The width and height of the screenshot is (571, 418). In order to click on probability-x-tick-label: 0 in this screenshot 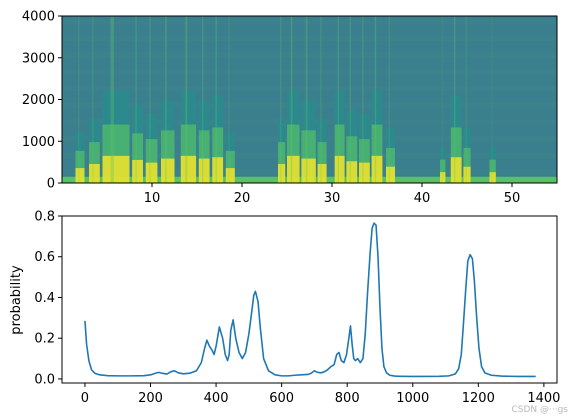, I will do `click(85, 398)`.